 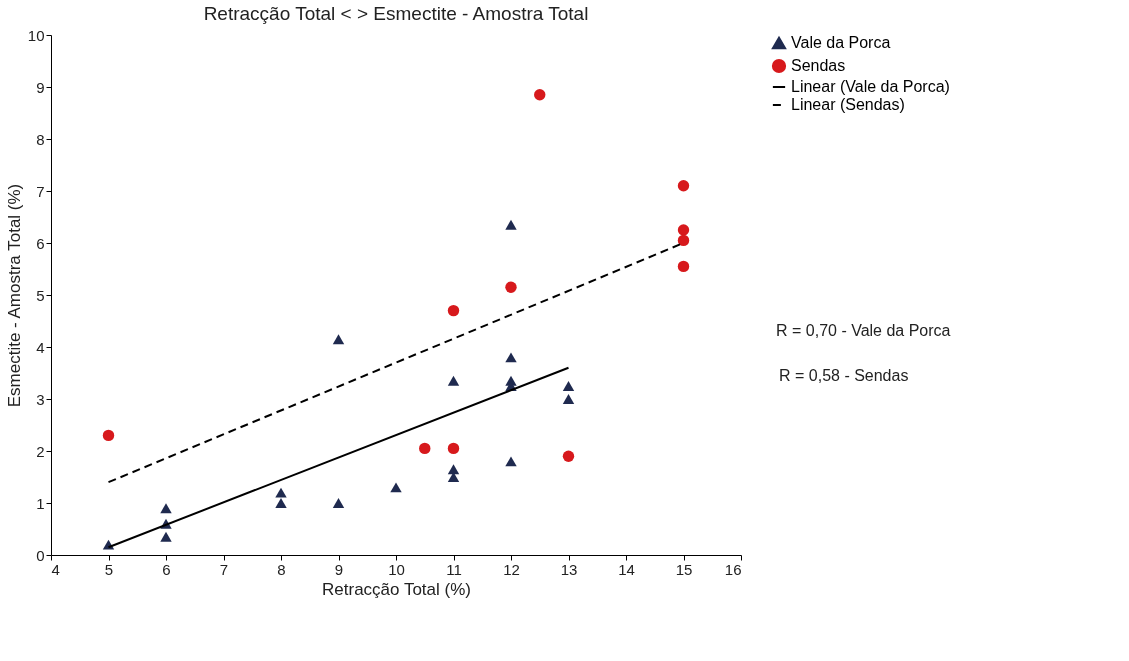 I want to click on x-tick-label: 16, so click(x=733, y=569).